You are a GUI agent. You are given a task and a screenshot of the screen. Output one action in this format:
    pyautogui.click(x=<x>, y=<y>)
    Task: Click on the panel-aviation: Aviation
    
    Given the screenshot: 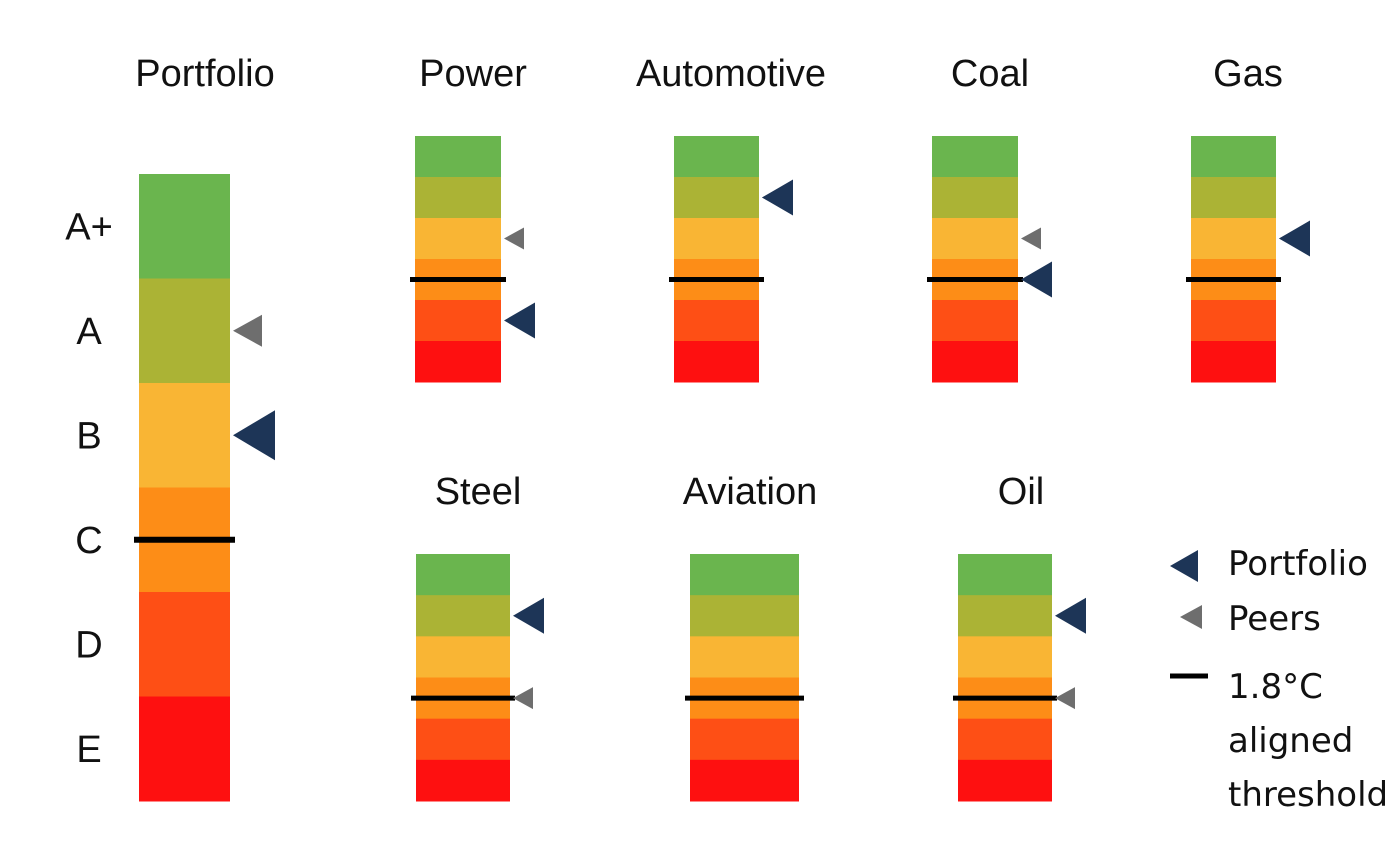 What is the action you would take?
    pyautogui.click(x=750, y=636)
    